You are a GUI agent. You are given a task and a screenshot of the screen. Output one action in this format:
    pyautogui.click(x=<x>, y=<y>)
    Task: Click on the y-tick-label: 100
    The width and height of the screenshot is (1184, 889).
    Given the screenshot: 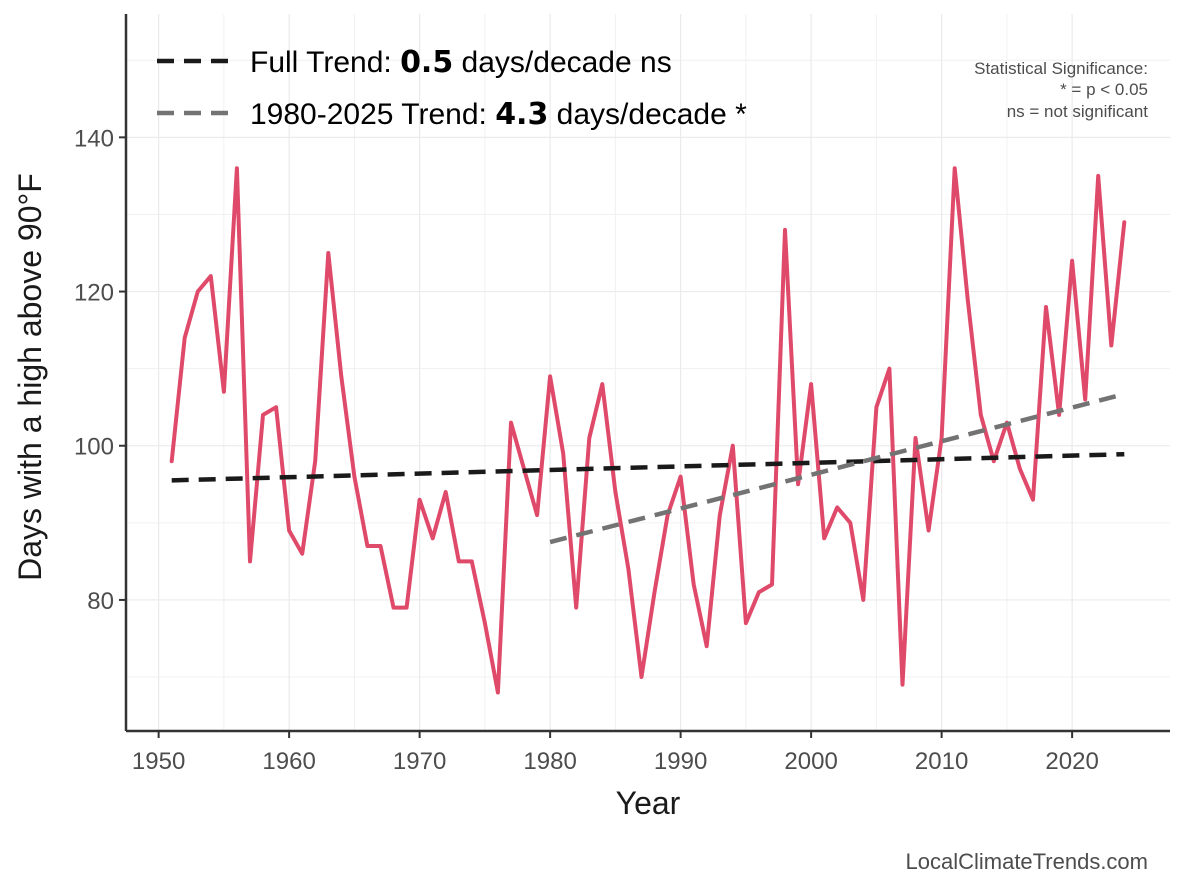 What is the action you would take?
    pyautogui.click(x=94, y=447)
    